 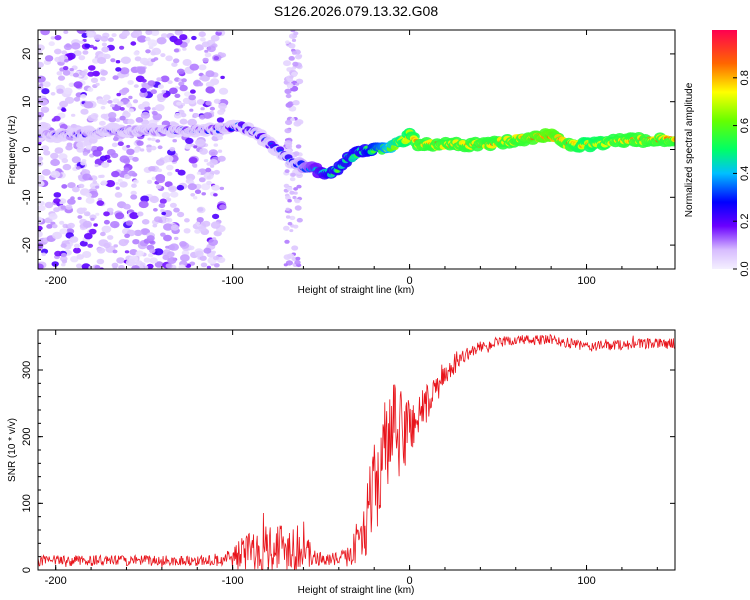 I want to click on spectrogram-x-tick-label: -100, so click(x=233, y=281).